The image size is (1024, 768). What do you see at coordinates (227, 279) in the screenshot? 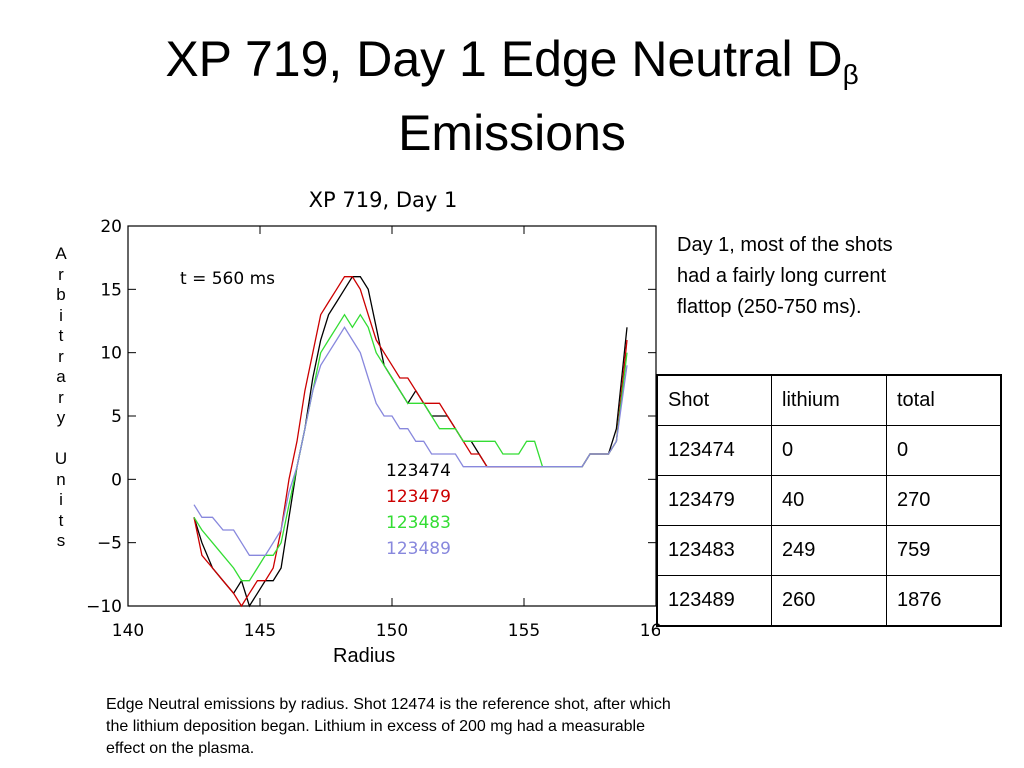
I see `plot-annotation: t = 560 ms` at bounding box center [227, 279].